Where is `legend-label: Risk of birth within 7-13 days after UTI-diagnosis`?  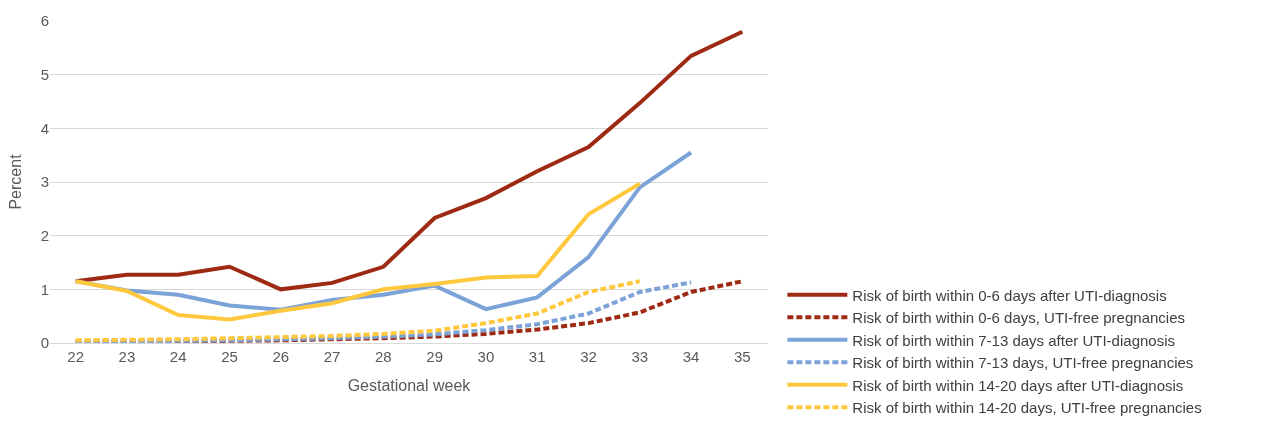
legend-label: Risk of birth within 7-13 days after UTI-diagnosis is located at coordinates (1013, 340).